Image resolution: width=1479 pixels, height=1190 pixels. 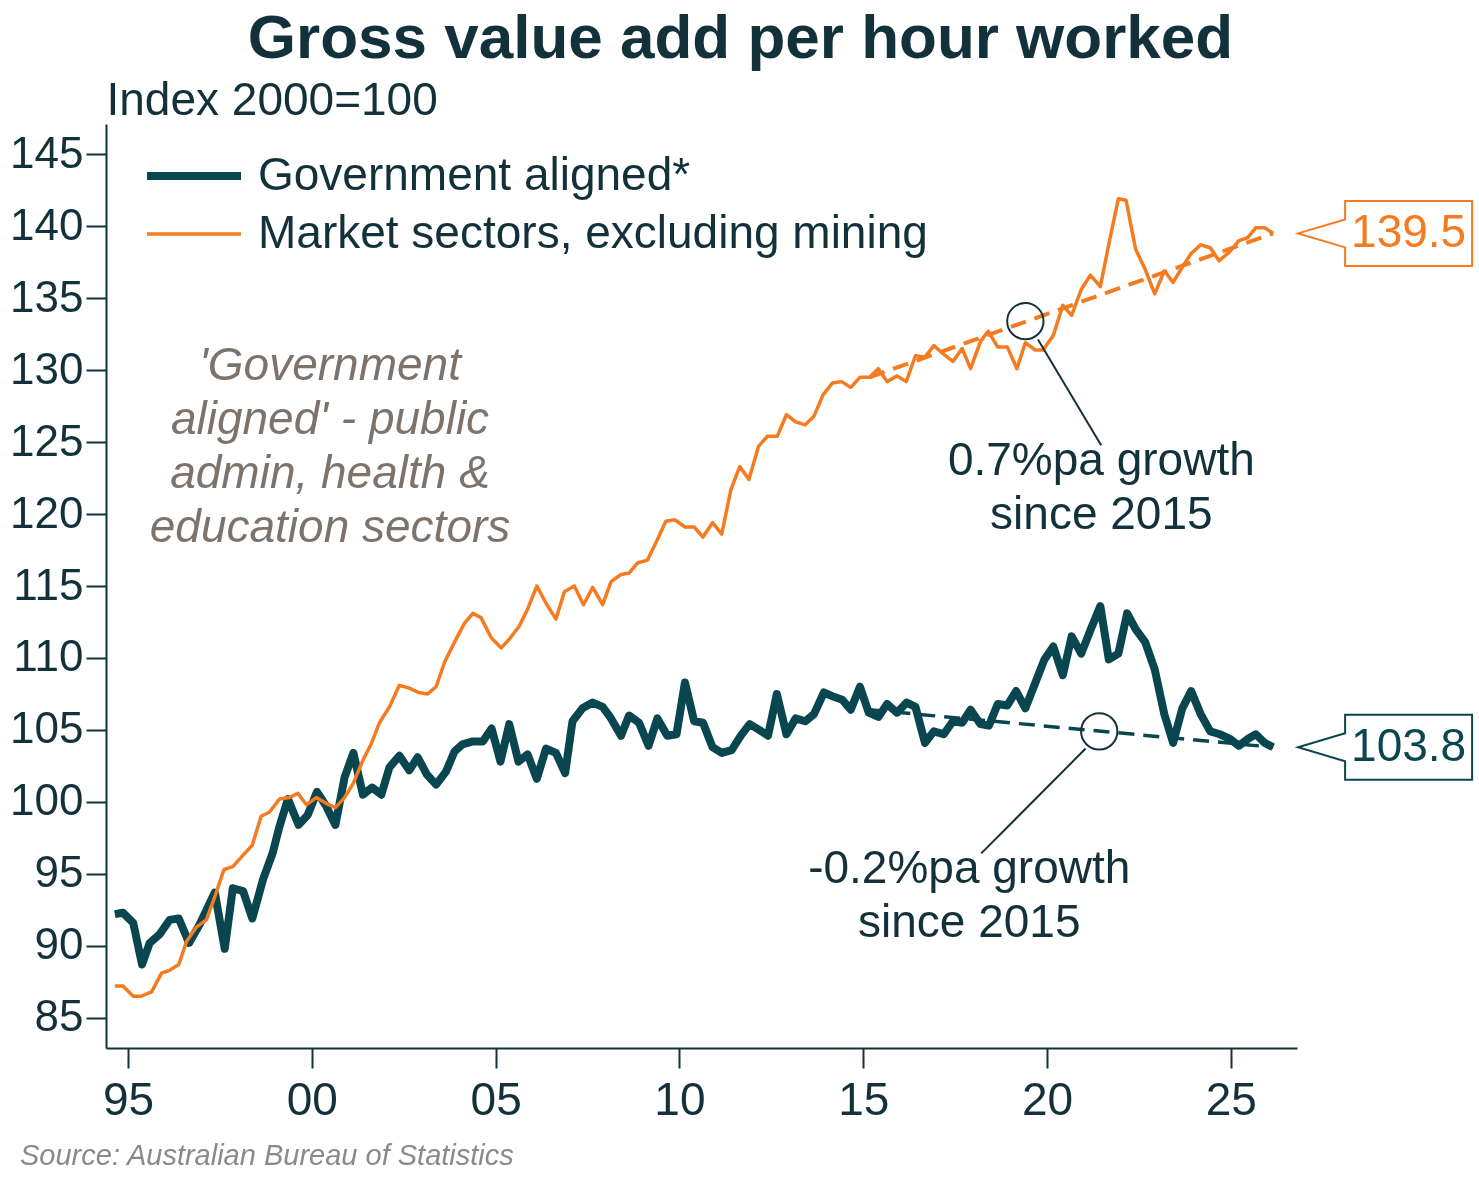 What do you see at coordinates (47, 728) in the screenshot?
I see `y-tick-label: 105` at bounding box center [47, 728].